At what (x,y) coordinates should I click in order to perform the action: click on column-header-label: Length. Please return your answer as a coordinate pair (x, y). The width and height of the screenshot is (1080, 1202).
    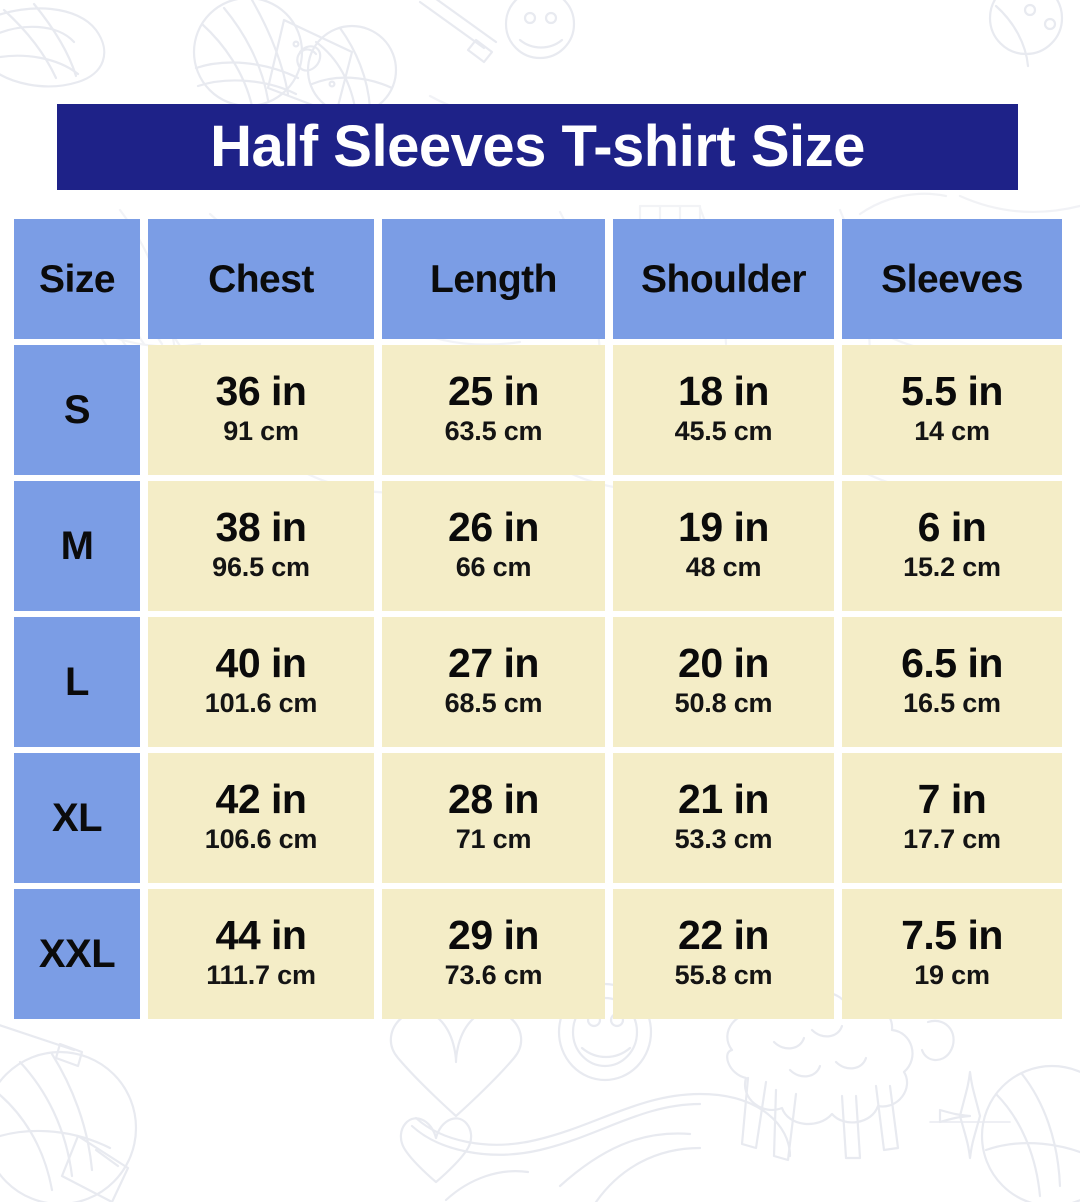
    Looking at the image, I should click on (493, 279).